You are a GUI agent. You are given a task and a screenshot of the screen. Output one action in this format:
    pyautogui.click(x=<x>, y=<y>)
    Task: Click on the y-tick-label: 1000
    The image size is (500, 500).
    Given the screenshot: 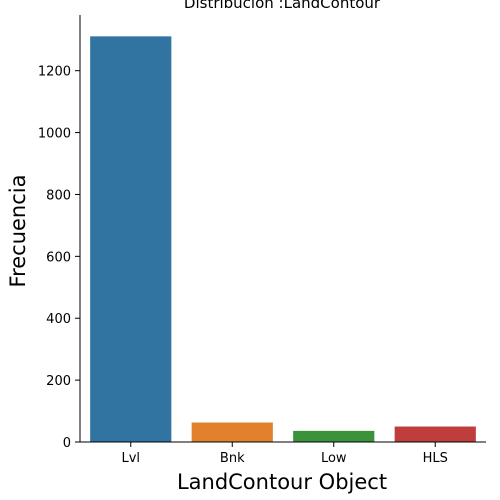 What is the action you would take?
    pyautogui.click(x=54, y=134)
    